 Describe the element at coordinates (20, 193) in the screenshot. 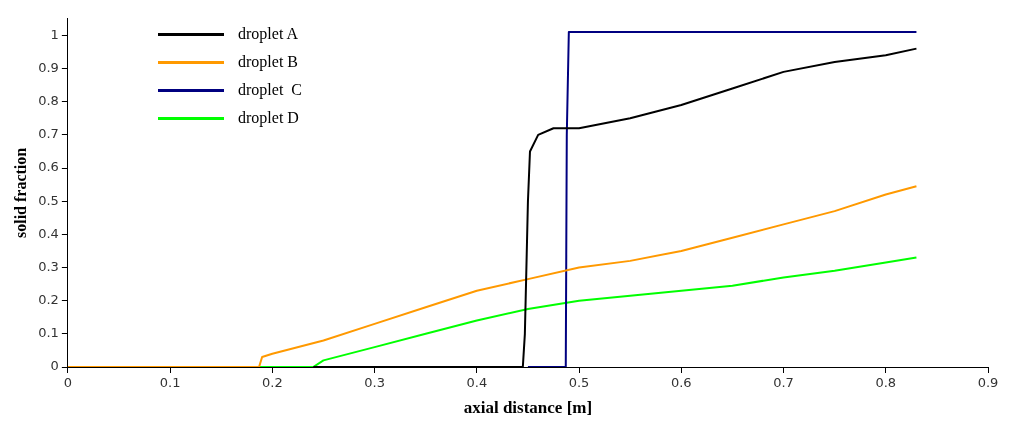

I see `y-axis-title: solid fraction` at that location.